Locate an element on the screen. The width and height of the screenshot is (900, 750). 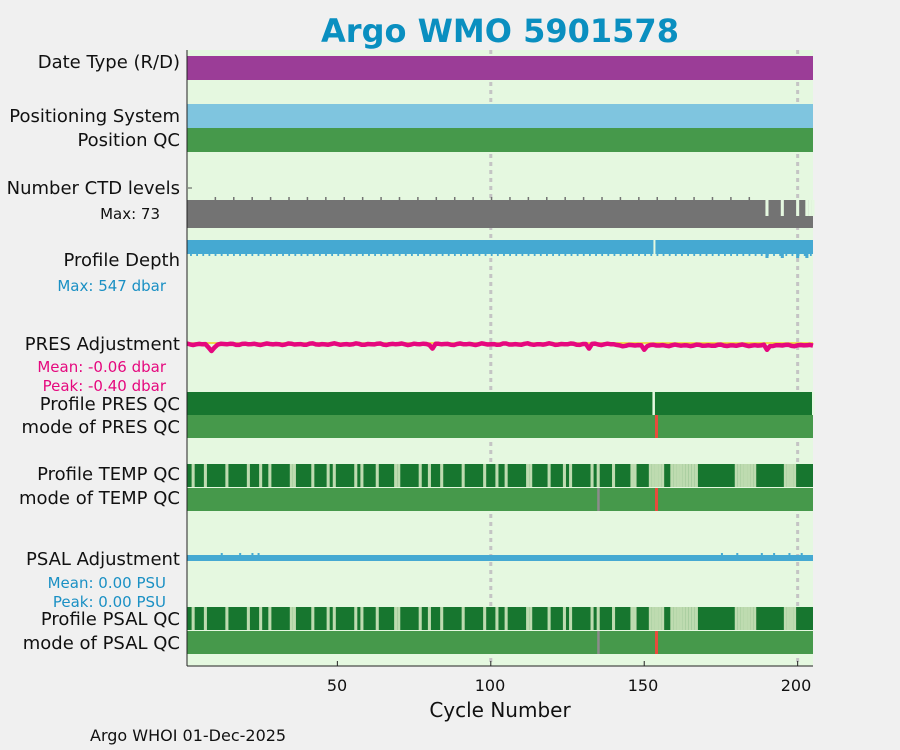
profile-pres-qc-gap is located at coordinates (813, 403).